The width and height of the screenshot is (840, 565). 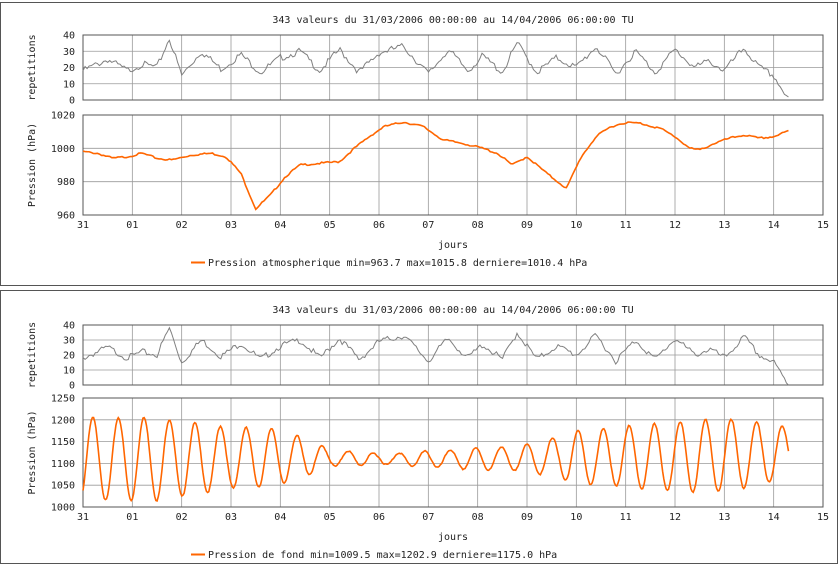 I want to click on y-tick-label-pressure: 1050, so click(x=63, y=486).